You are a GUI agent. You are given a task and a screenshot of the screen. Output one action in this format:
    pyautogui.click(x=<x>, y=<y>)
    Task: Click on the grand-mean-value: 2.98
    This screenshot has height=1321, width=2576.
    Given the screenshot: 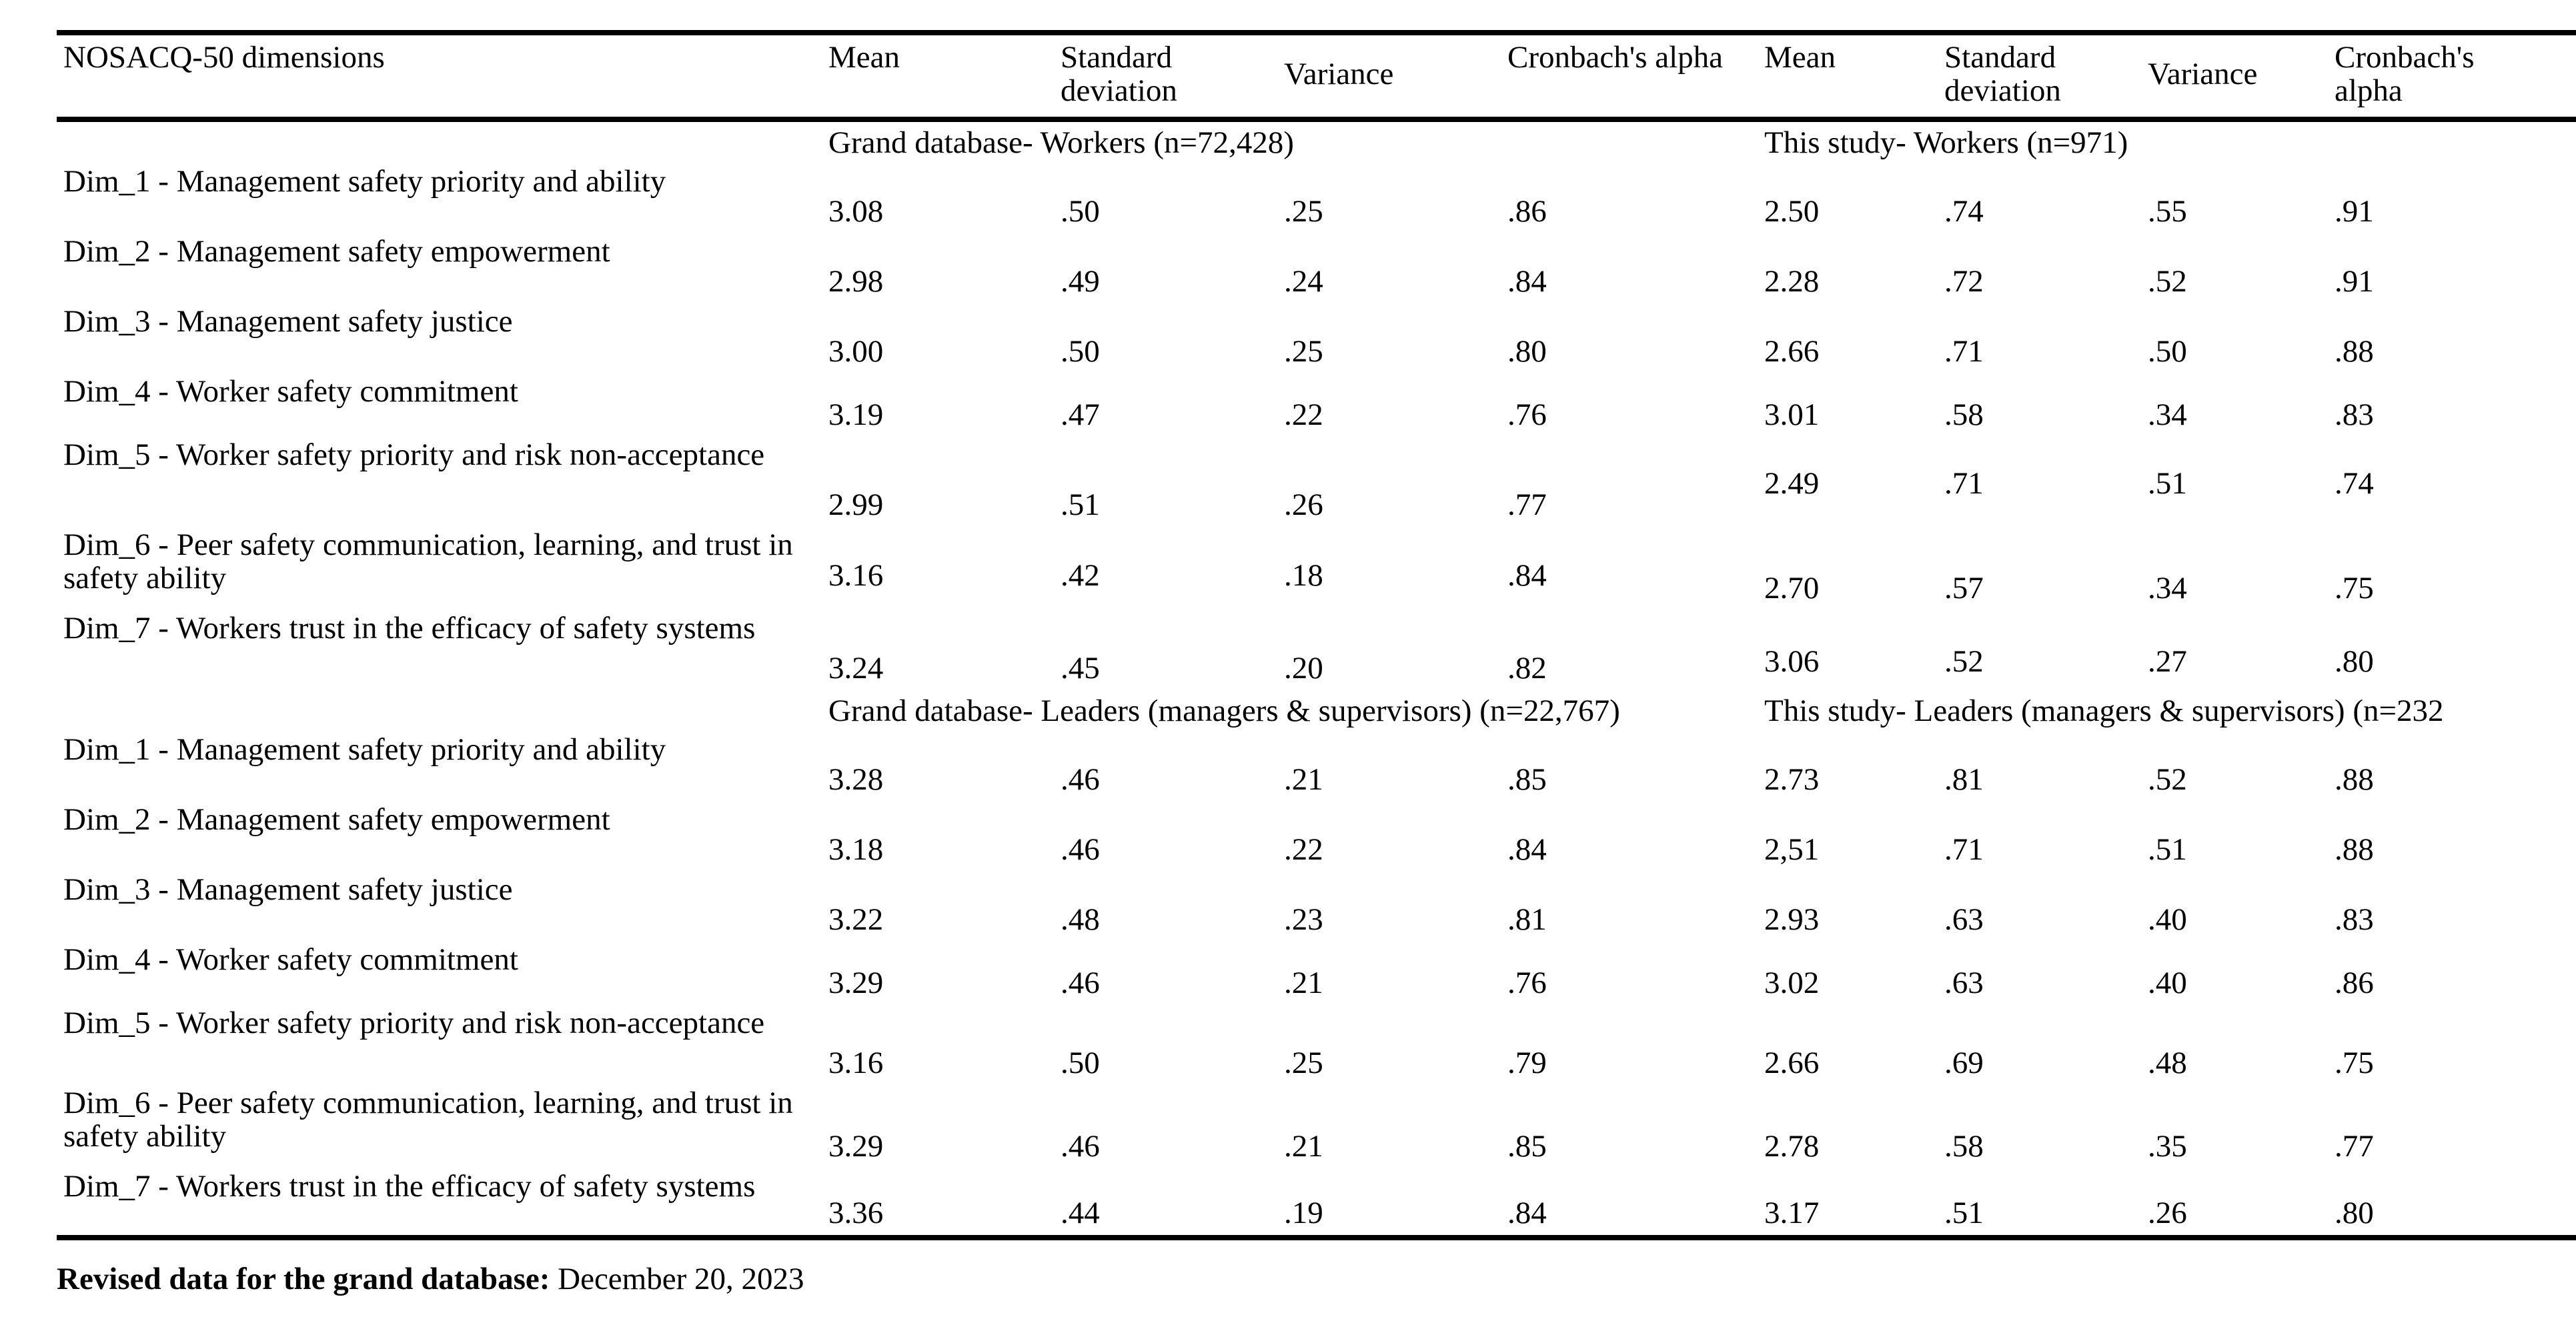 What is the action you would take?
    pyautogui.click(x=856, y=281)
    